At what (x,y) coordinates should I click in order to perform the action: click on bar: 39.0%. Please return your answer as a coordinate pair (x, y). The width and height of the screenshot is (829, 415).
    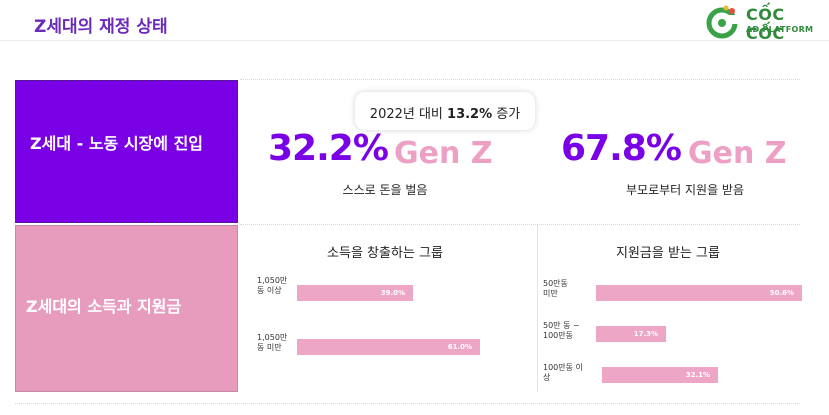
    Looking at the image, I should click on (355, 293).